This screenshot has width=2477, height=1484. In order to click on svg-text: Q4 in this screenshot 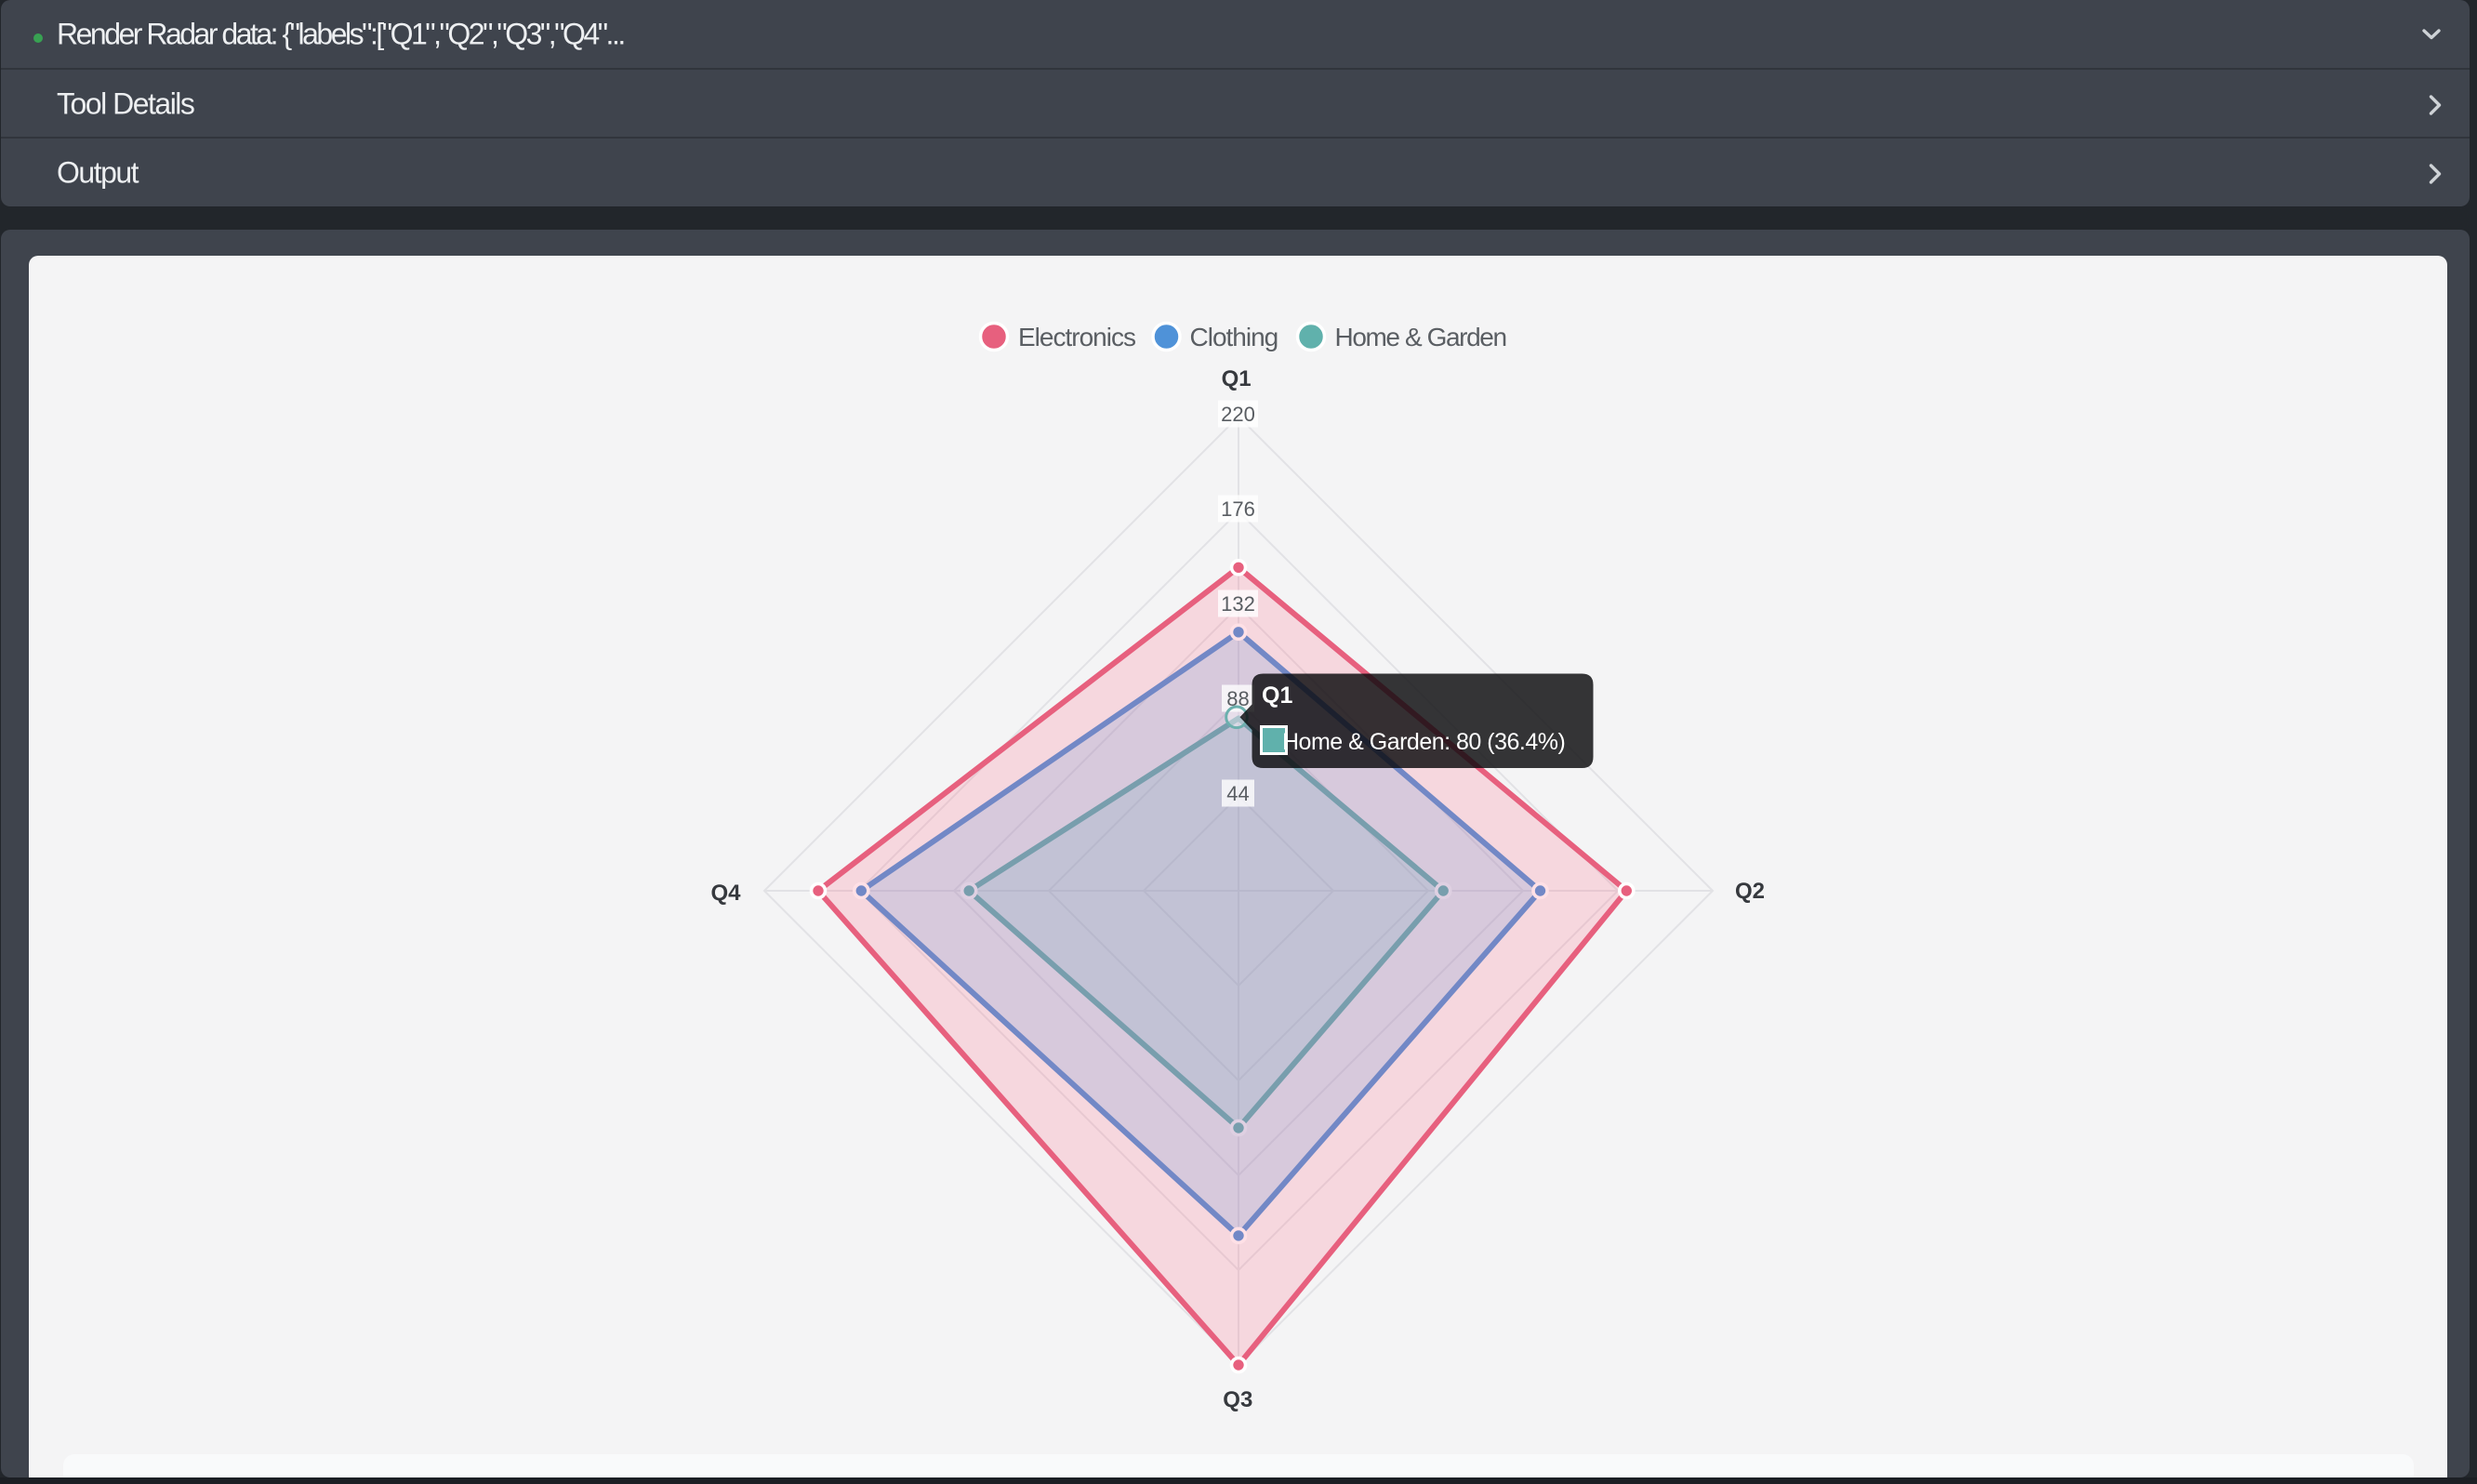, I will do `click(725, 893)`.